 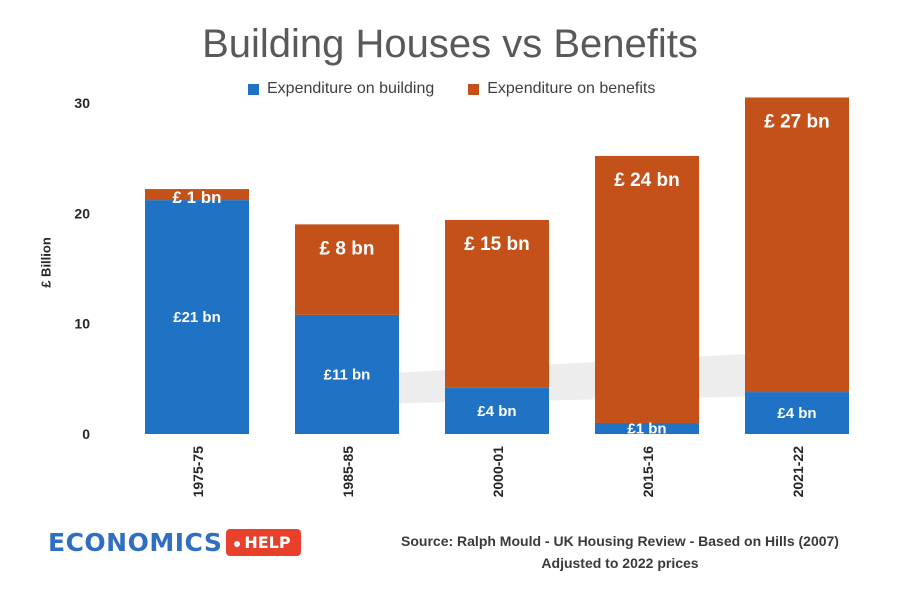 I want to click on chart-title: Building Houses vs Benefits, so click(x=450, y=44).